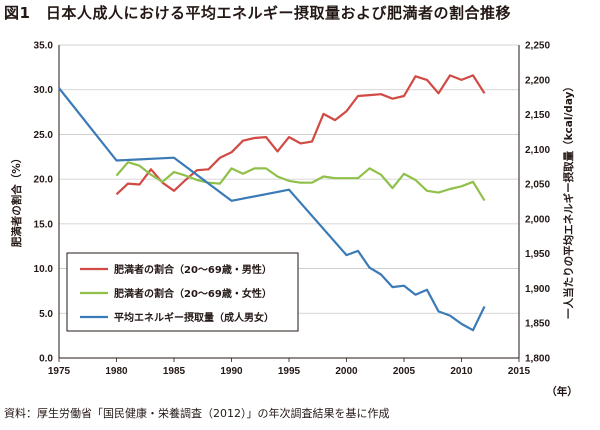 Image resolution: width=600 pixels, height=430 pixels. Describe the element at coordinates (257, 13) in the screenshot. I see `figure-title: 図1 日本人成人における平均エネルギー摂取量および肥満者の割合推移` at that location.